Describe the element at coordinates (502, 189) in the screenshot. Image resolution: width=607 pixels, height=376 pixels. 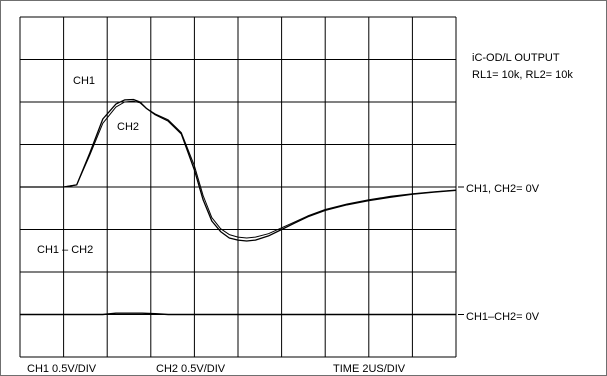
I see `ref-label-ch1-ch2-zero: CH1, CH2= 0V` at that location.